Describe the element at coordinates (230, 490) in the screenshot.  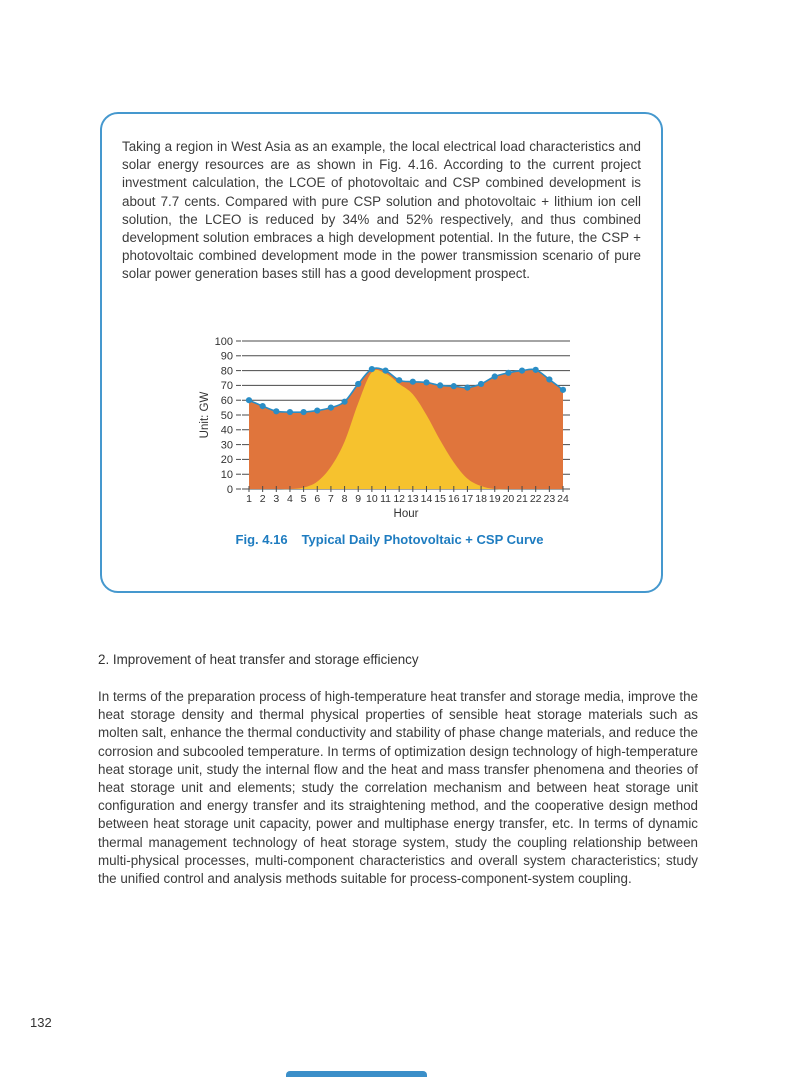
I see `svg-text: 0` at that location.